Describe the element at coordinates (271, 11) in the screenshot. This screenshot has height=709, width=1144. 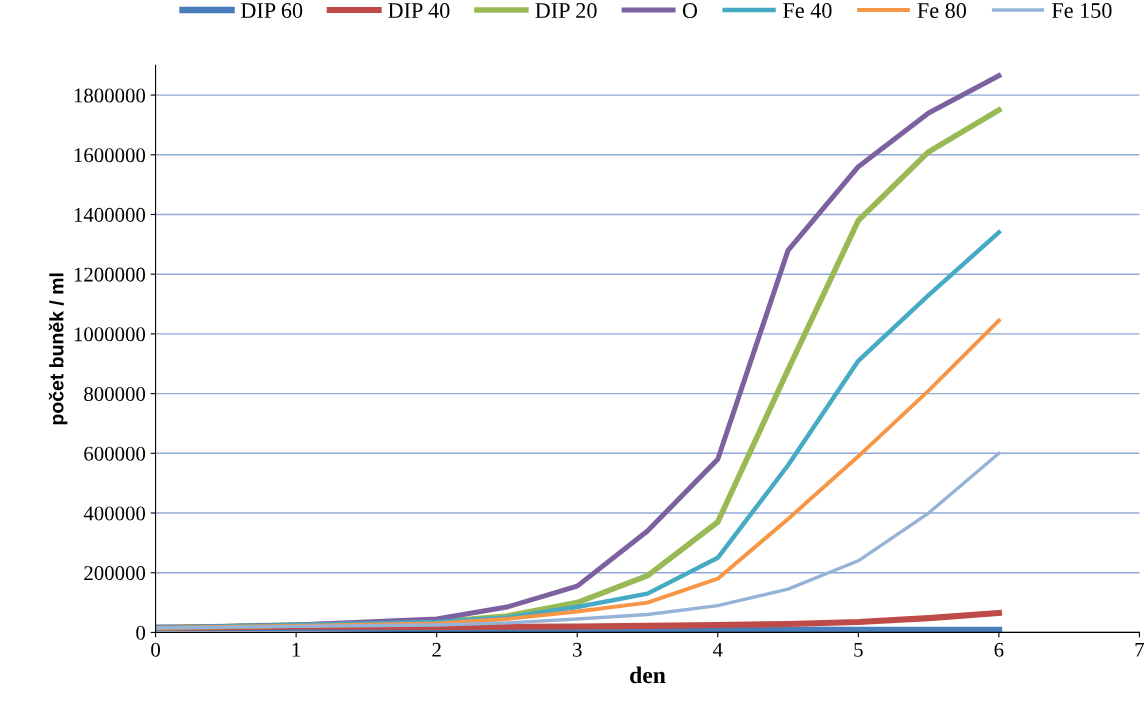
I see `legend-label: DIP 60` at that location.